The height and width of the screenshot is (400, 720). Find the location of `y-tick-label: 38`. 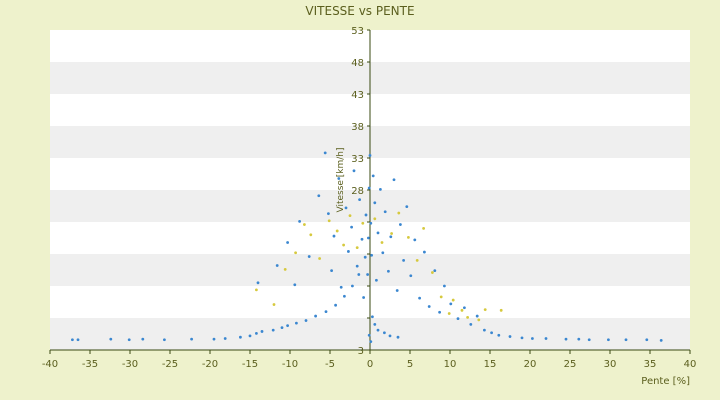

y-tick-label: 38 is located at coordinates (357, 127).